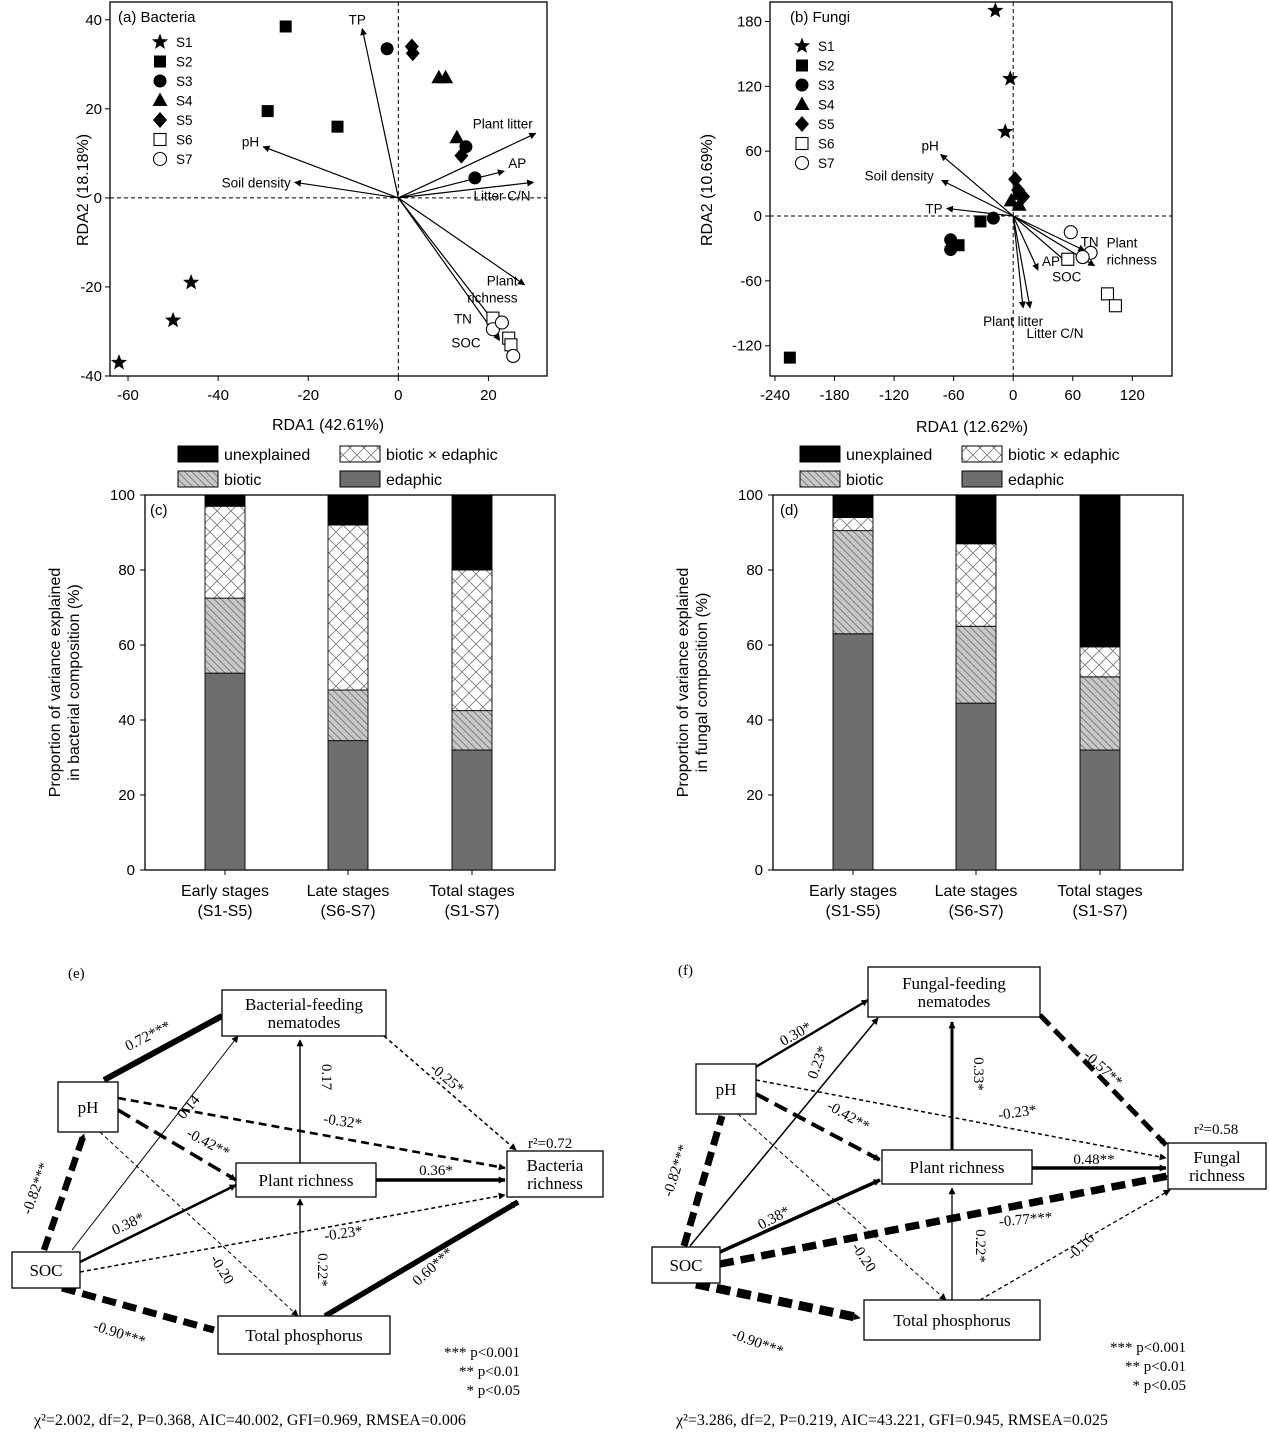 The width and height of the screenshot is (1269, 1433). Describe the element at coordinates (160, 99) in the screenshot. I see `legend-marker-s4` at that location.